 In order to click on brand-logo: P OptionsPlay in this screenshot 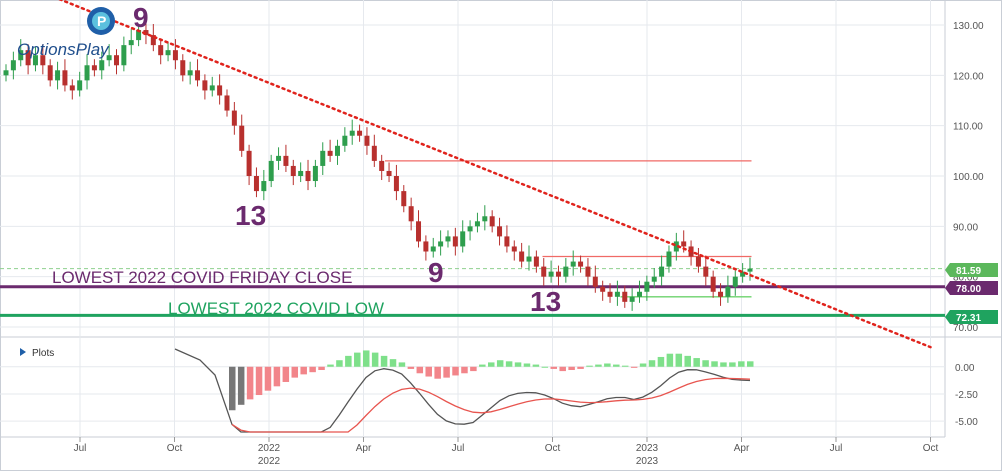, I will do `click(66, 33)`.